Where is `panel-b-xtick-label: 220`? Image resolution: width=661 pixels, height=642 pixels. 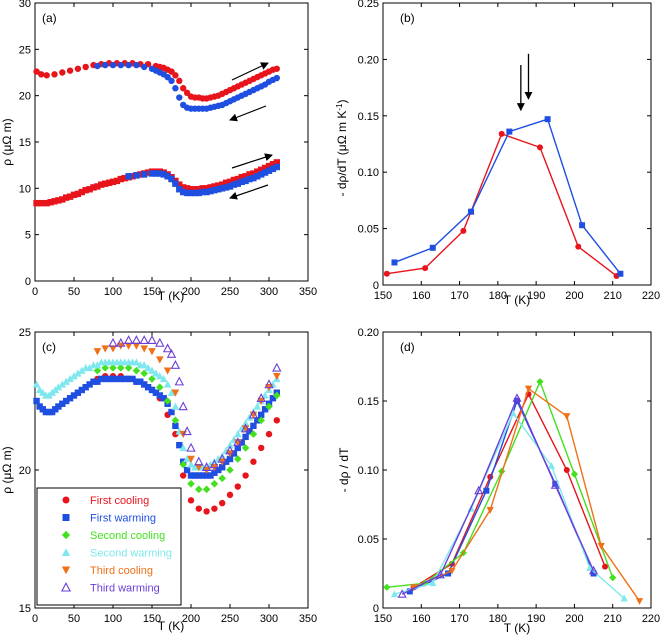
panel-b-xtick-label: 220 is located at coordinates (651, 296).